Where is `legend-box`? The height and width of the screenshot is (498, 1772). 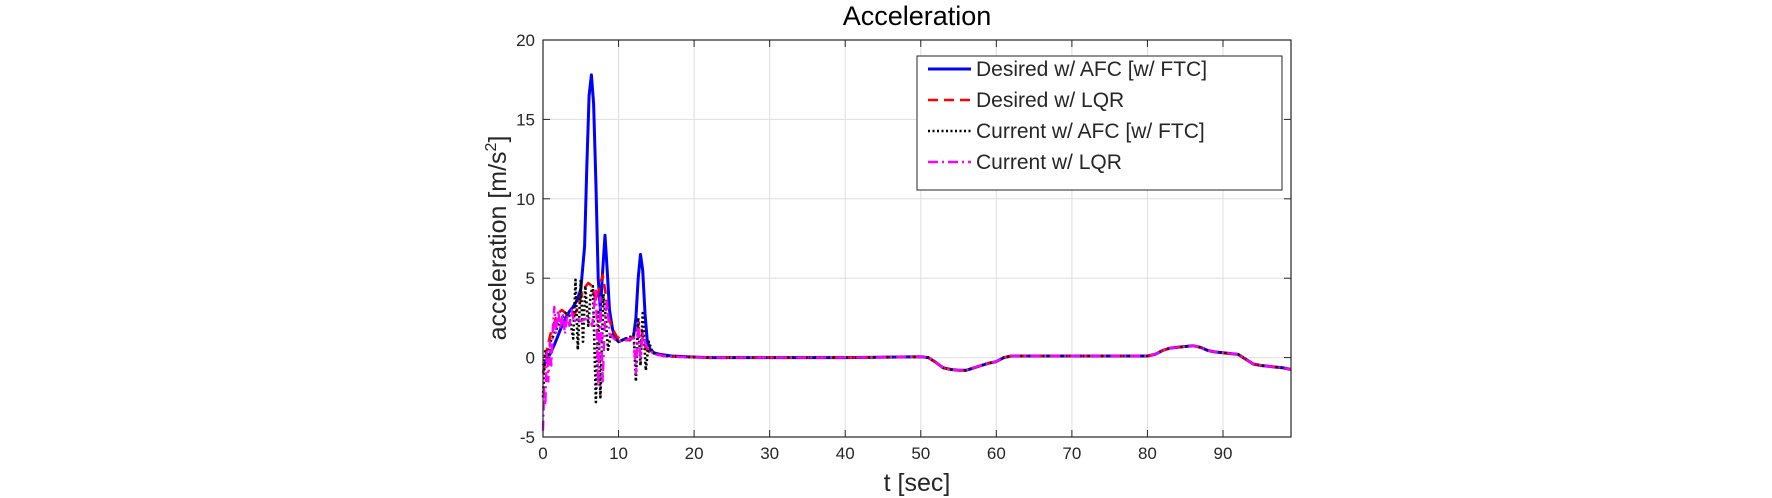
legend-box is located at coordinates (1099, 123).